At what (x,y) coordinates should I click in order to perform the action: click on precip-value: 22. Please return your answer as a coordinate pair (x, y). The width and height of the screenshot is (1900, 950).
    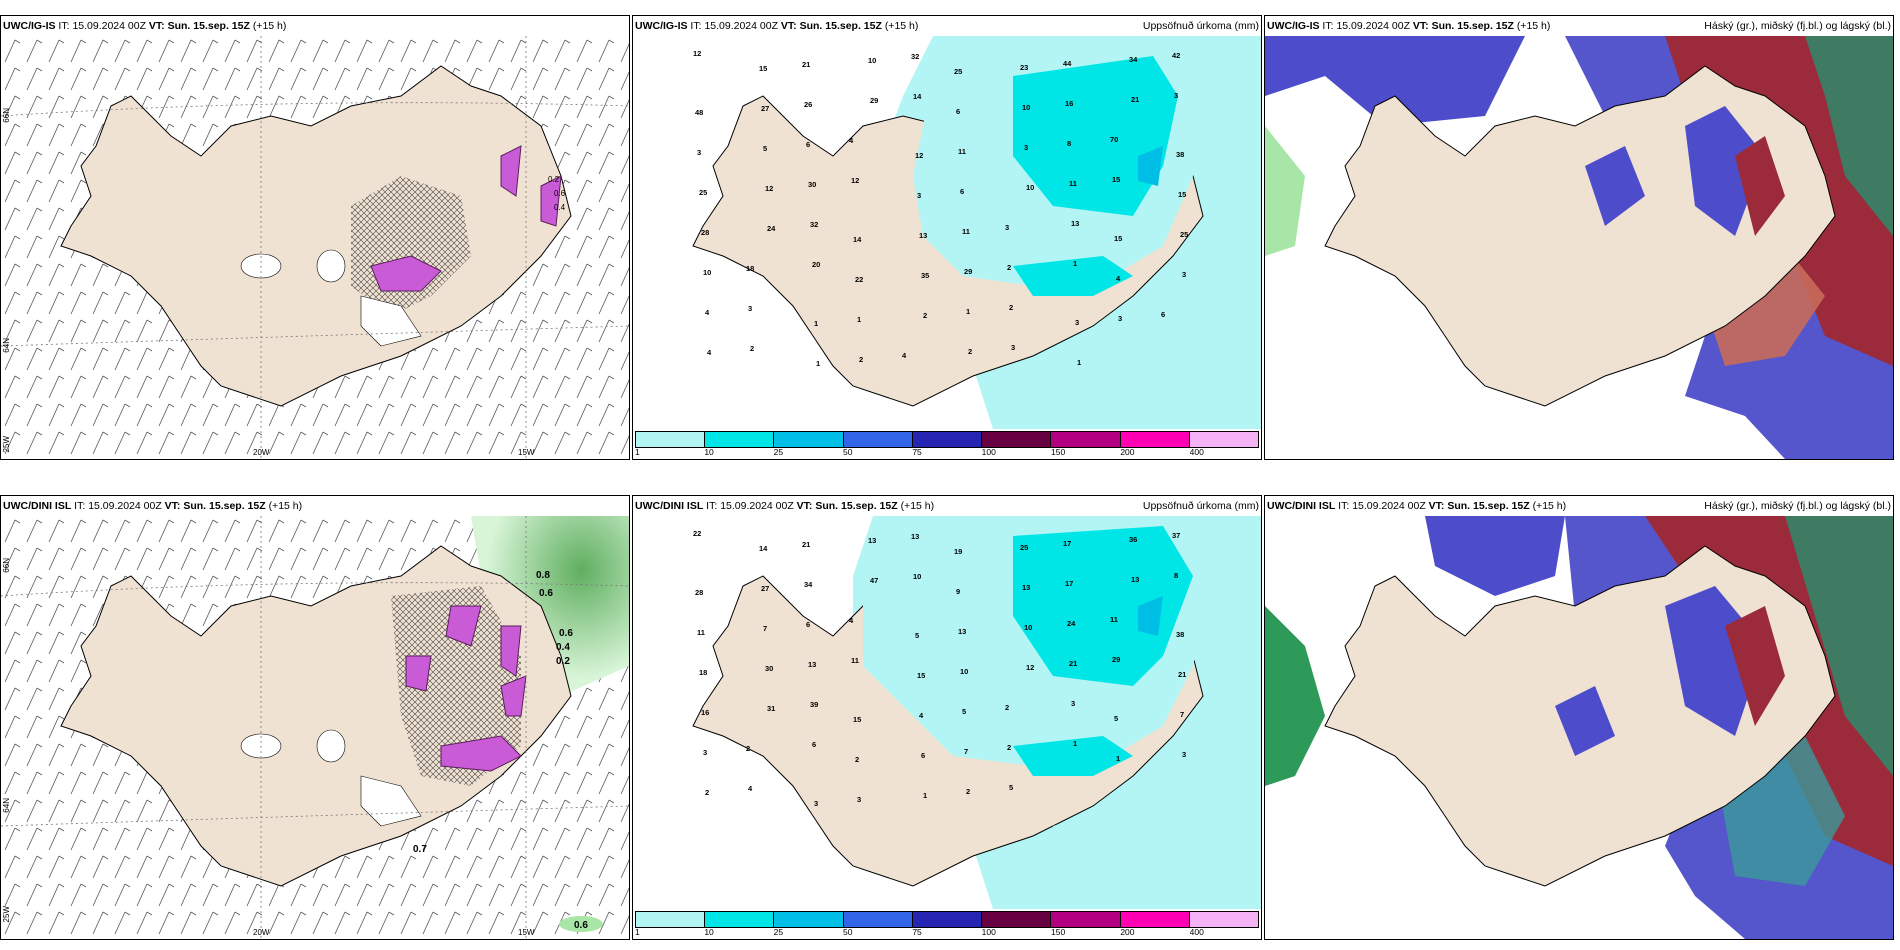
    Looking at the image, I should click on (859, 279).